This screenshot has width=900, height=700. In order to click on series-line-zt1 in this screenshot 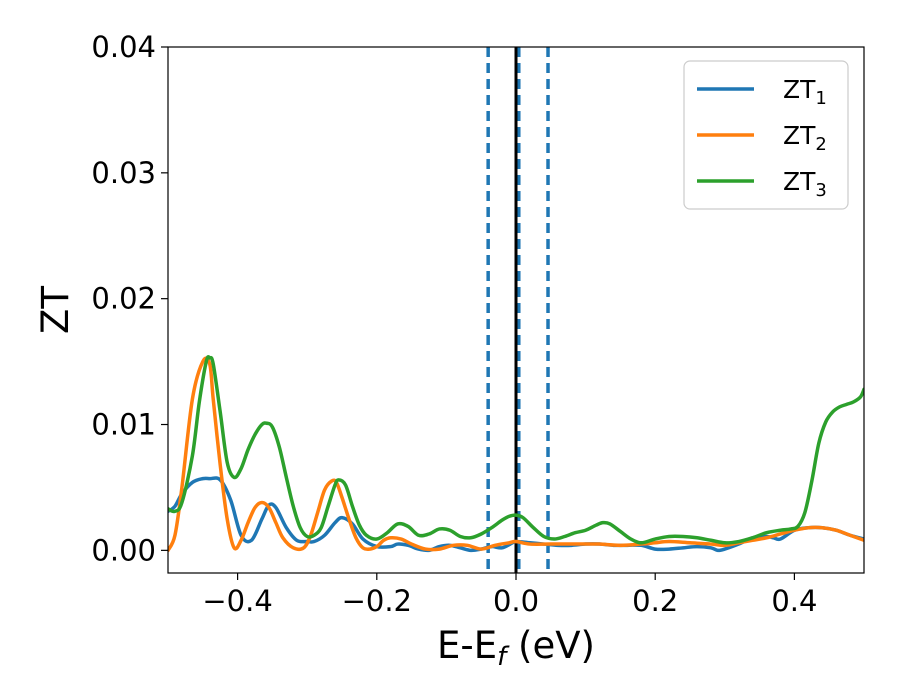, I will do `click(516, 514)`.